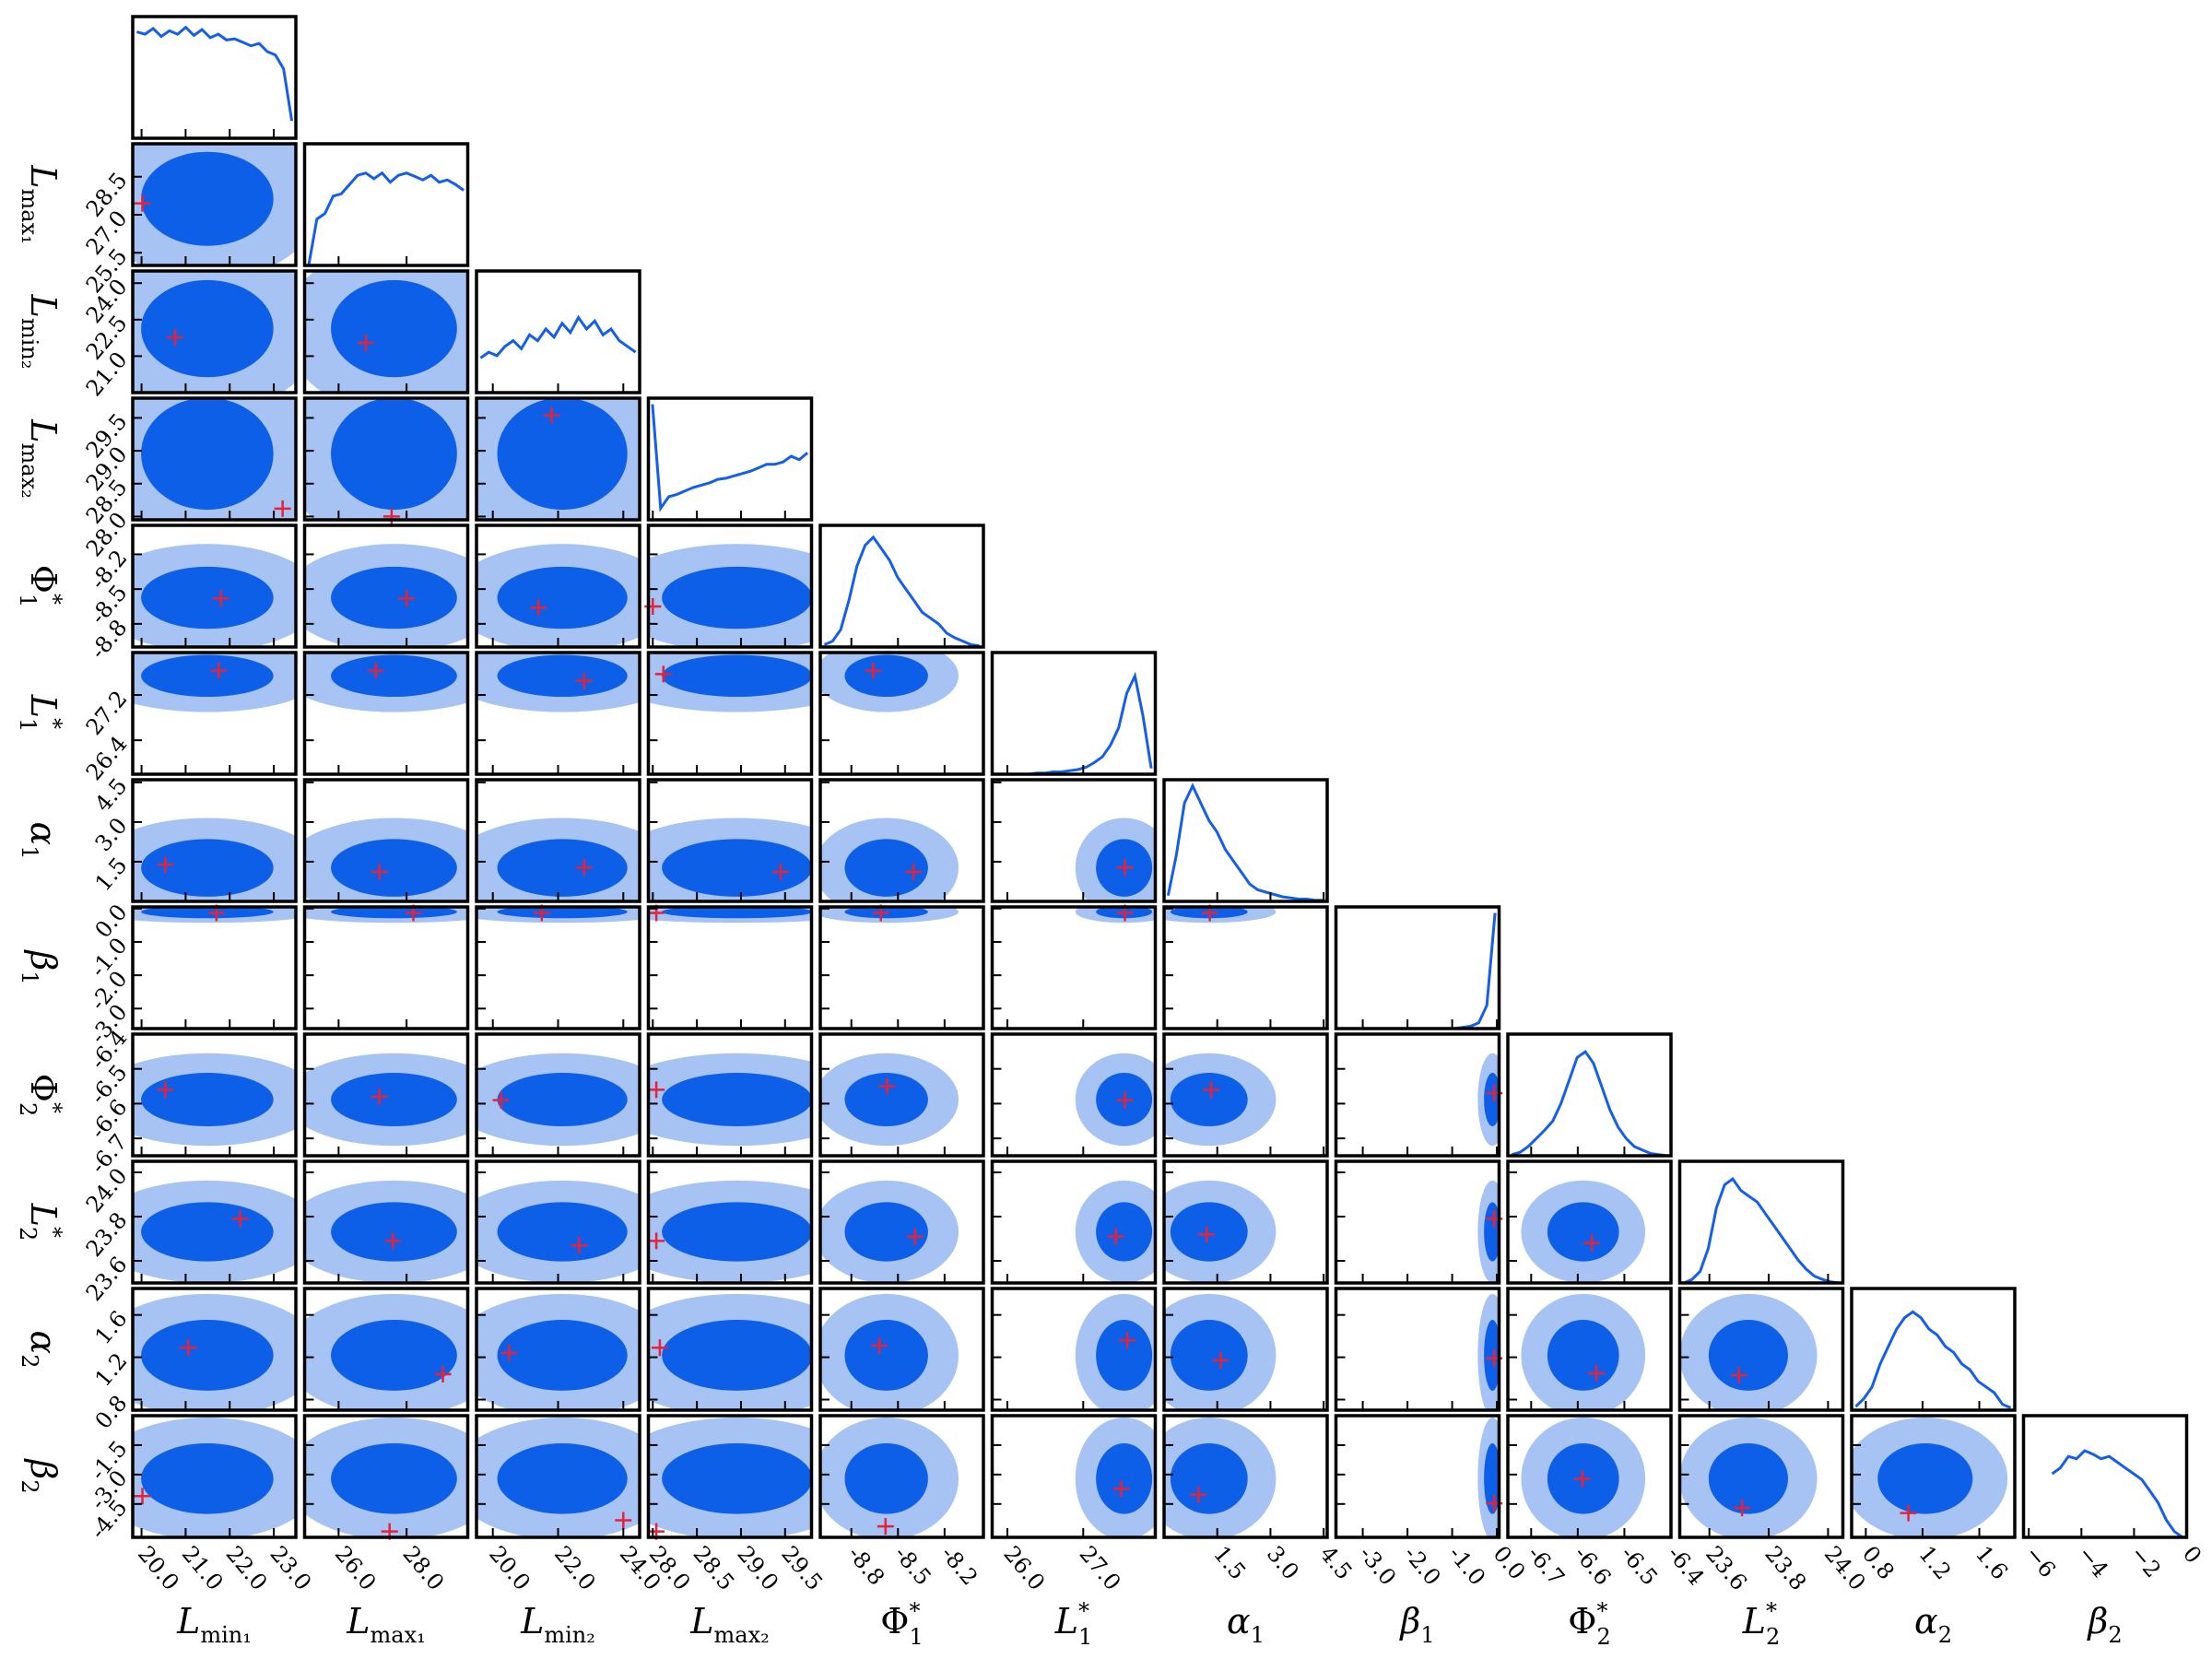 This screenshot has width=2212, height=1659. Describe the element at coordinates (1685, 1565) in the screenshot. I see `x-tick-label: -6.4` at that location.